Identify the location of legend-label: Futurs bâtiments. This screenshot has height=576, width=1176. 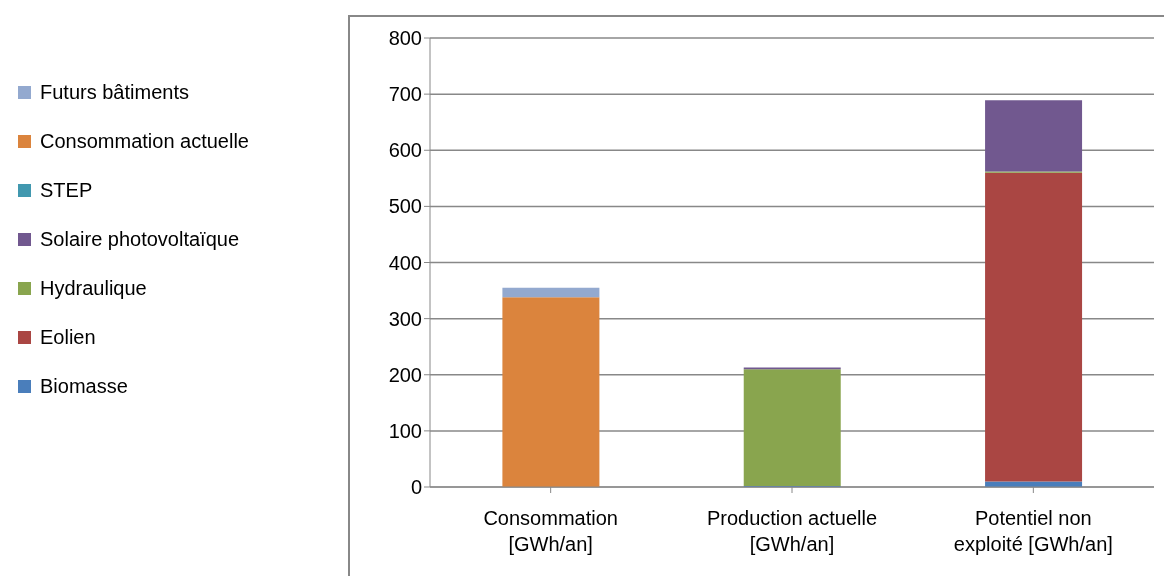
(114, 92).